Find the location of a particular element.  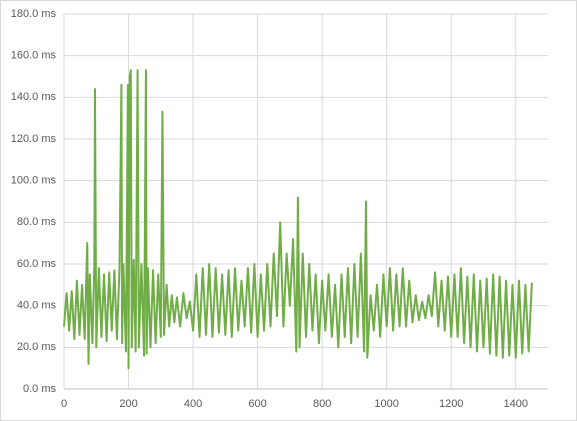

x-tick-label: 400 is located at coordinates (193, 404).